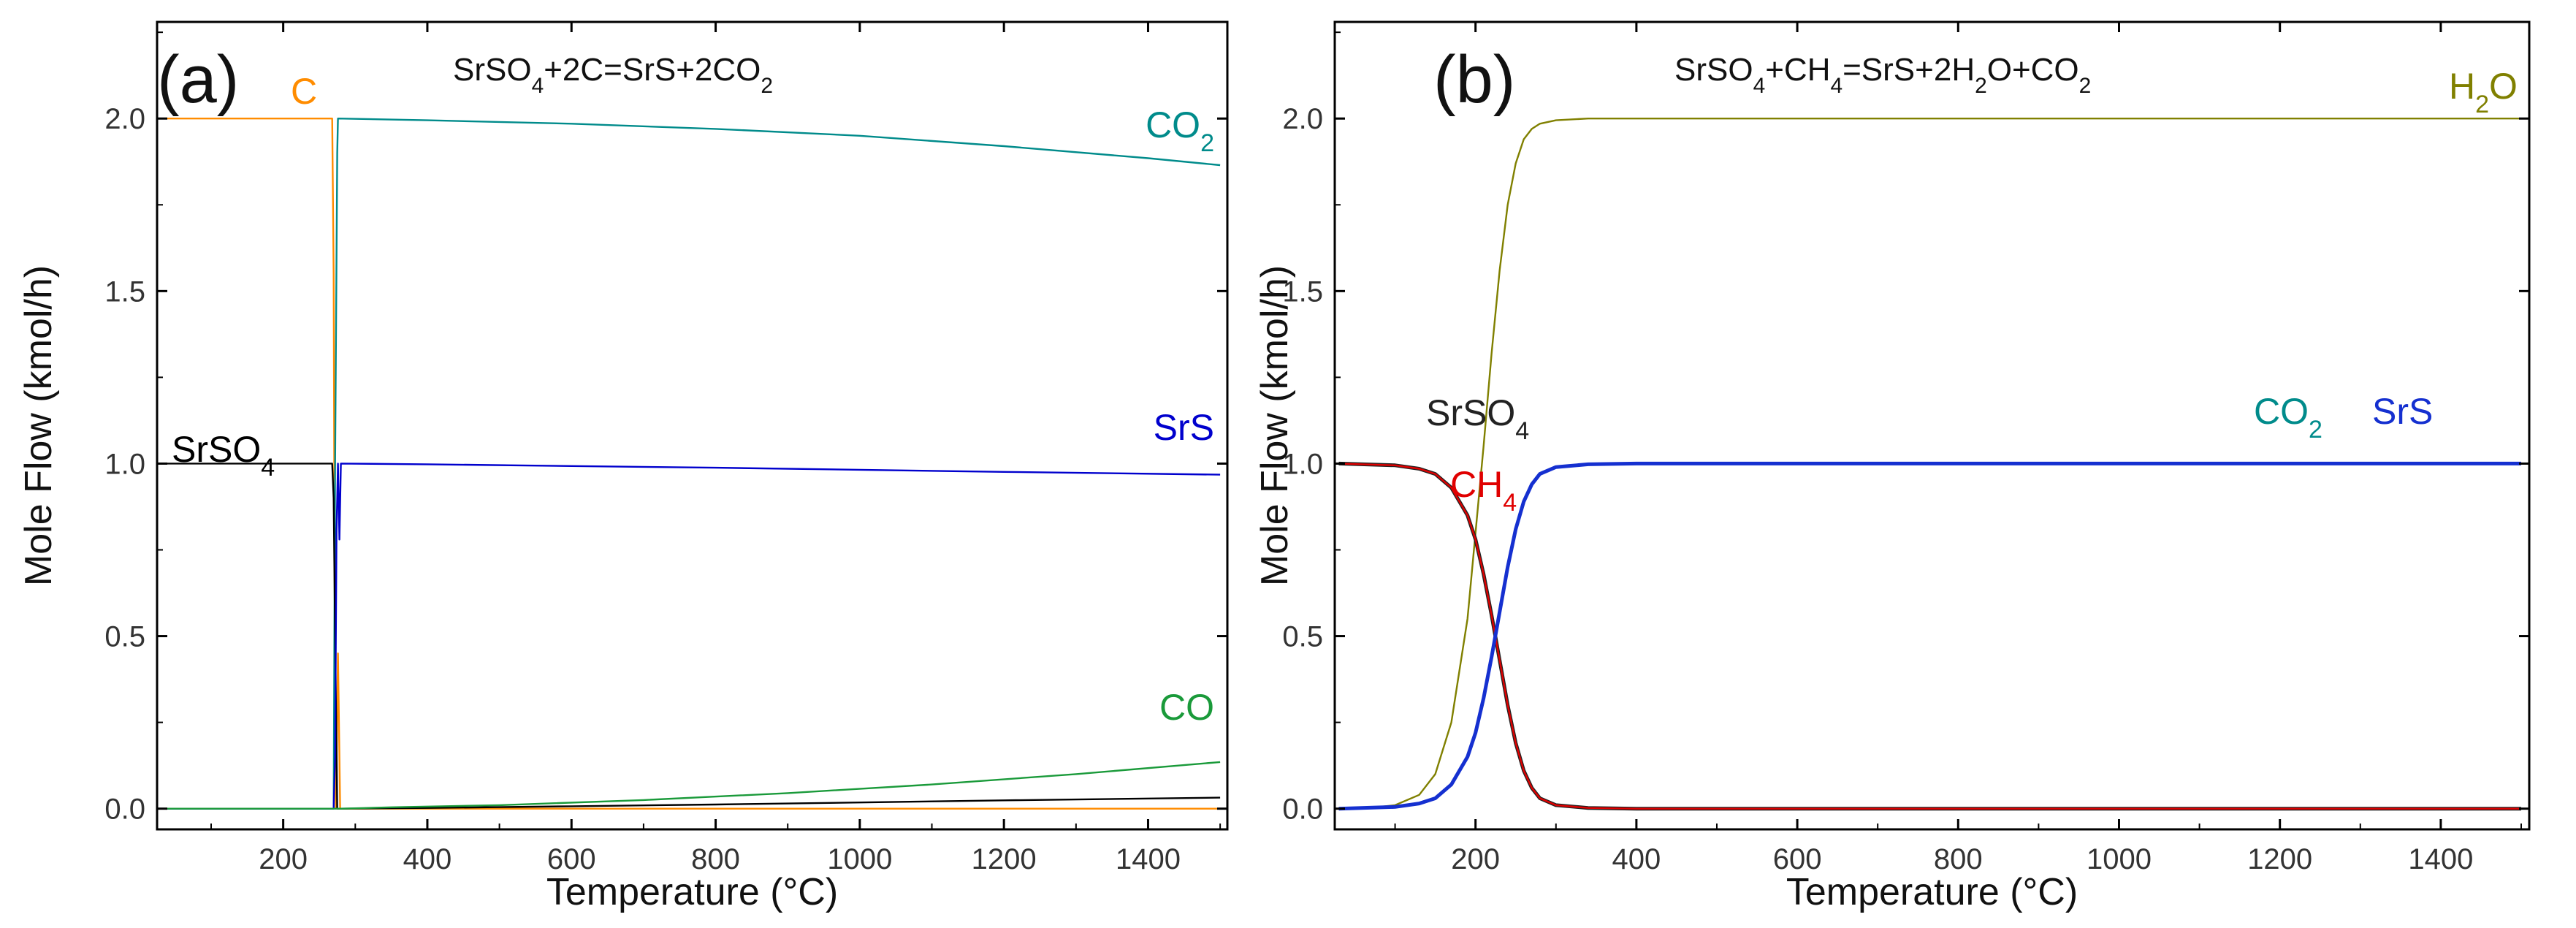 This screenshot has height=928, width=2576. I want to click on series-label-ch4: CH4, so click(1484, 490).